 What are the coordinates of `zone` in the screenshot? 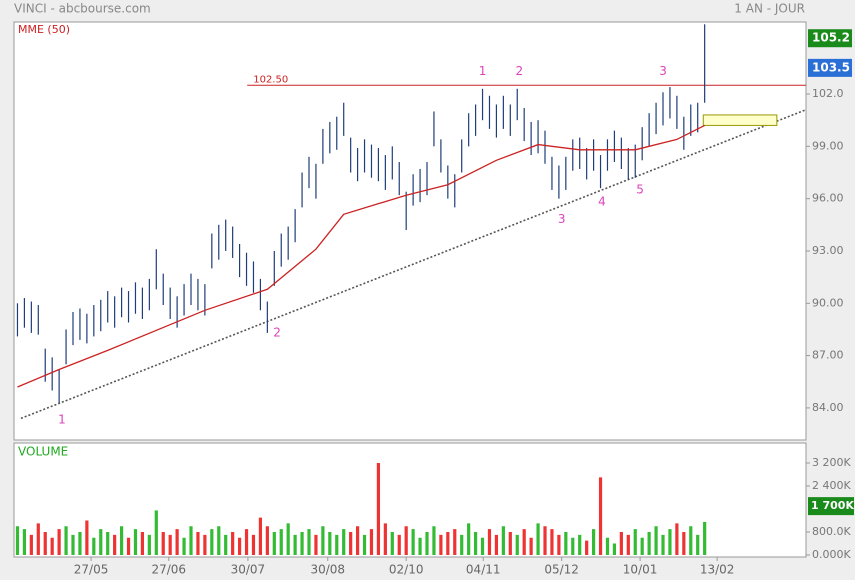 It's located at (740, 120).